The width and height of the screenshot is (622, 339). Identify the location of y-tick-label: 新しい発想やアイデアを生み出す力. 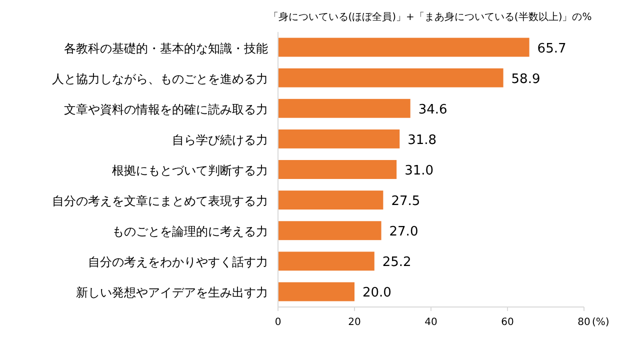
(172, 293).